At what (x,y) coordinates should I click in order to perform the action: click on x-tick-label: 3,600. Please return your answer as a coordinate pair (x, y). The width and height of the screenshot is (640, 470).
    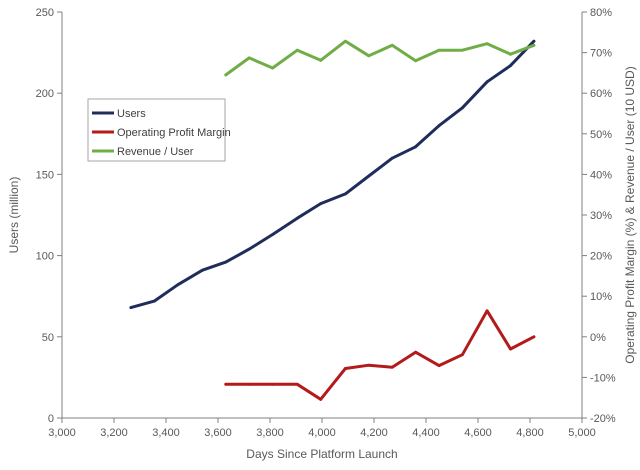
    Looking at the image, I should click on (218, 433).